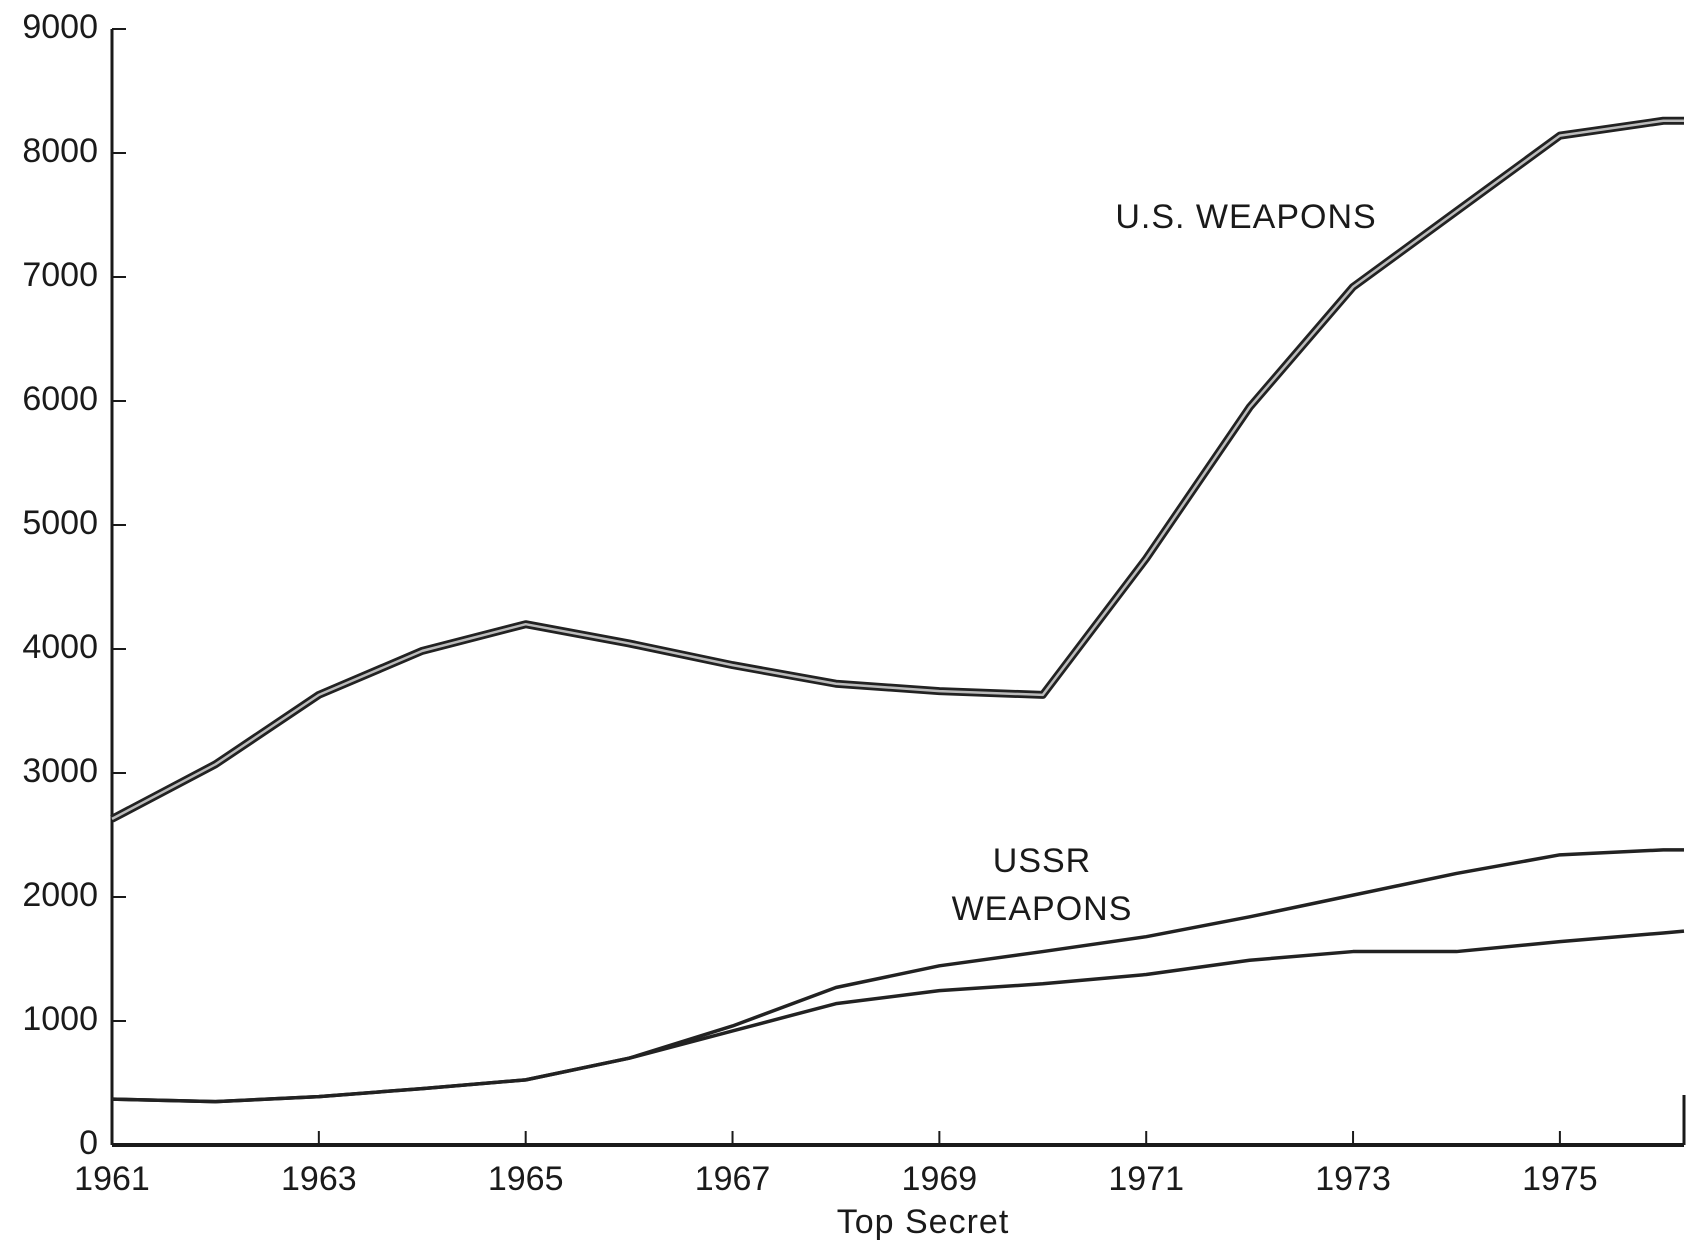  I want to click on y-tick-label: 8000, so click(60, 151).